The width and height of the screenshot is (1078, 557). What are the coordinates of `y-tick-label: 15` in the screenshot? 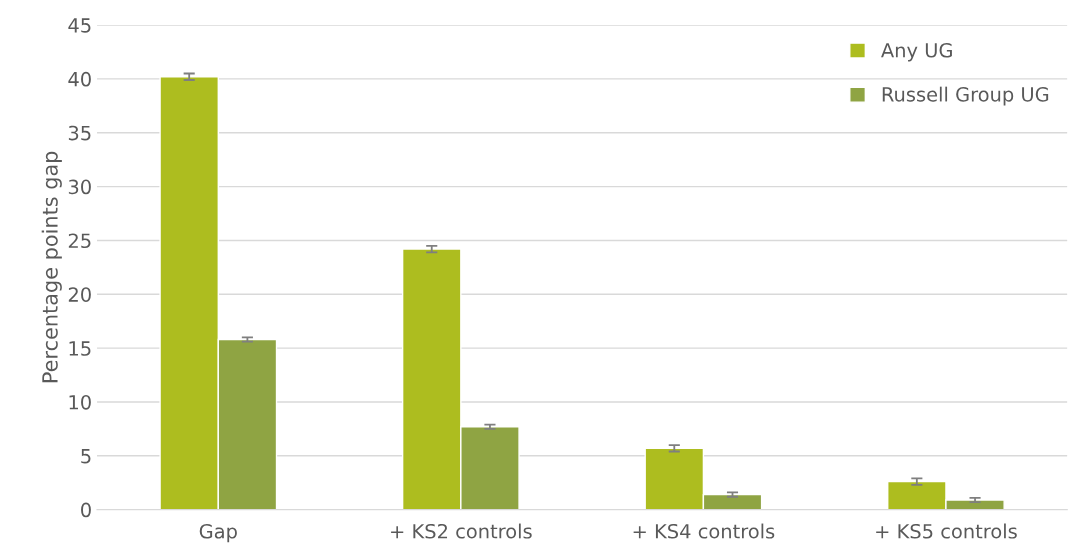 It's located at (80, 348).